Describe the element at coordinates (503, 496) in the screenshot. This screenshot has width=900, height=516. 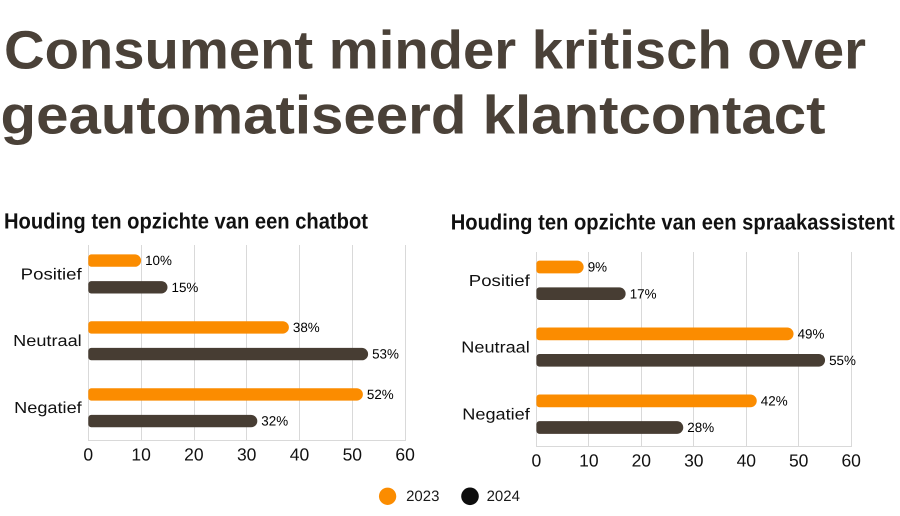
I see `svg-text: 2024` at that location.